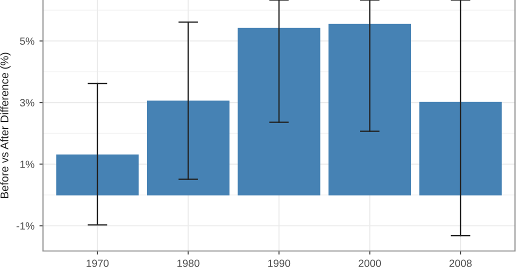 Image resolution: width=520 pixels, height=272 pixels. I want to click on y-tick-label: 3%, so click(27, 102).